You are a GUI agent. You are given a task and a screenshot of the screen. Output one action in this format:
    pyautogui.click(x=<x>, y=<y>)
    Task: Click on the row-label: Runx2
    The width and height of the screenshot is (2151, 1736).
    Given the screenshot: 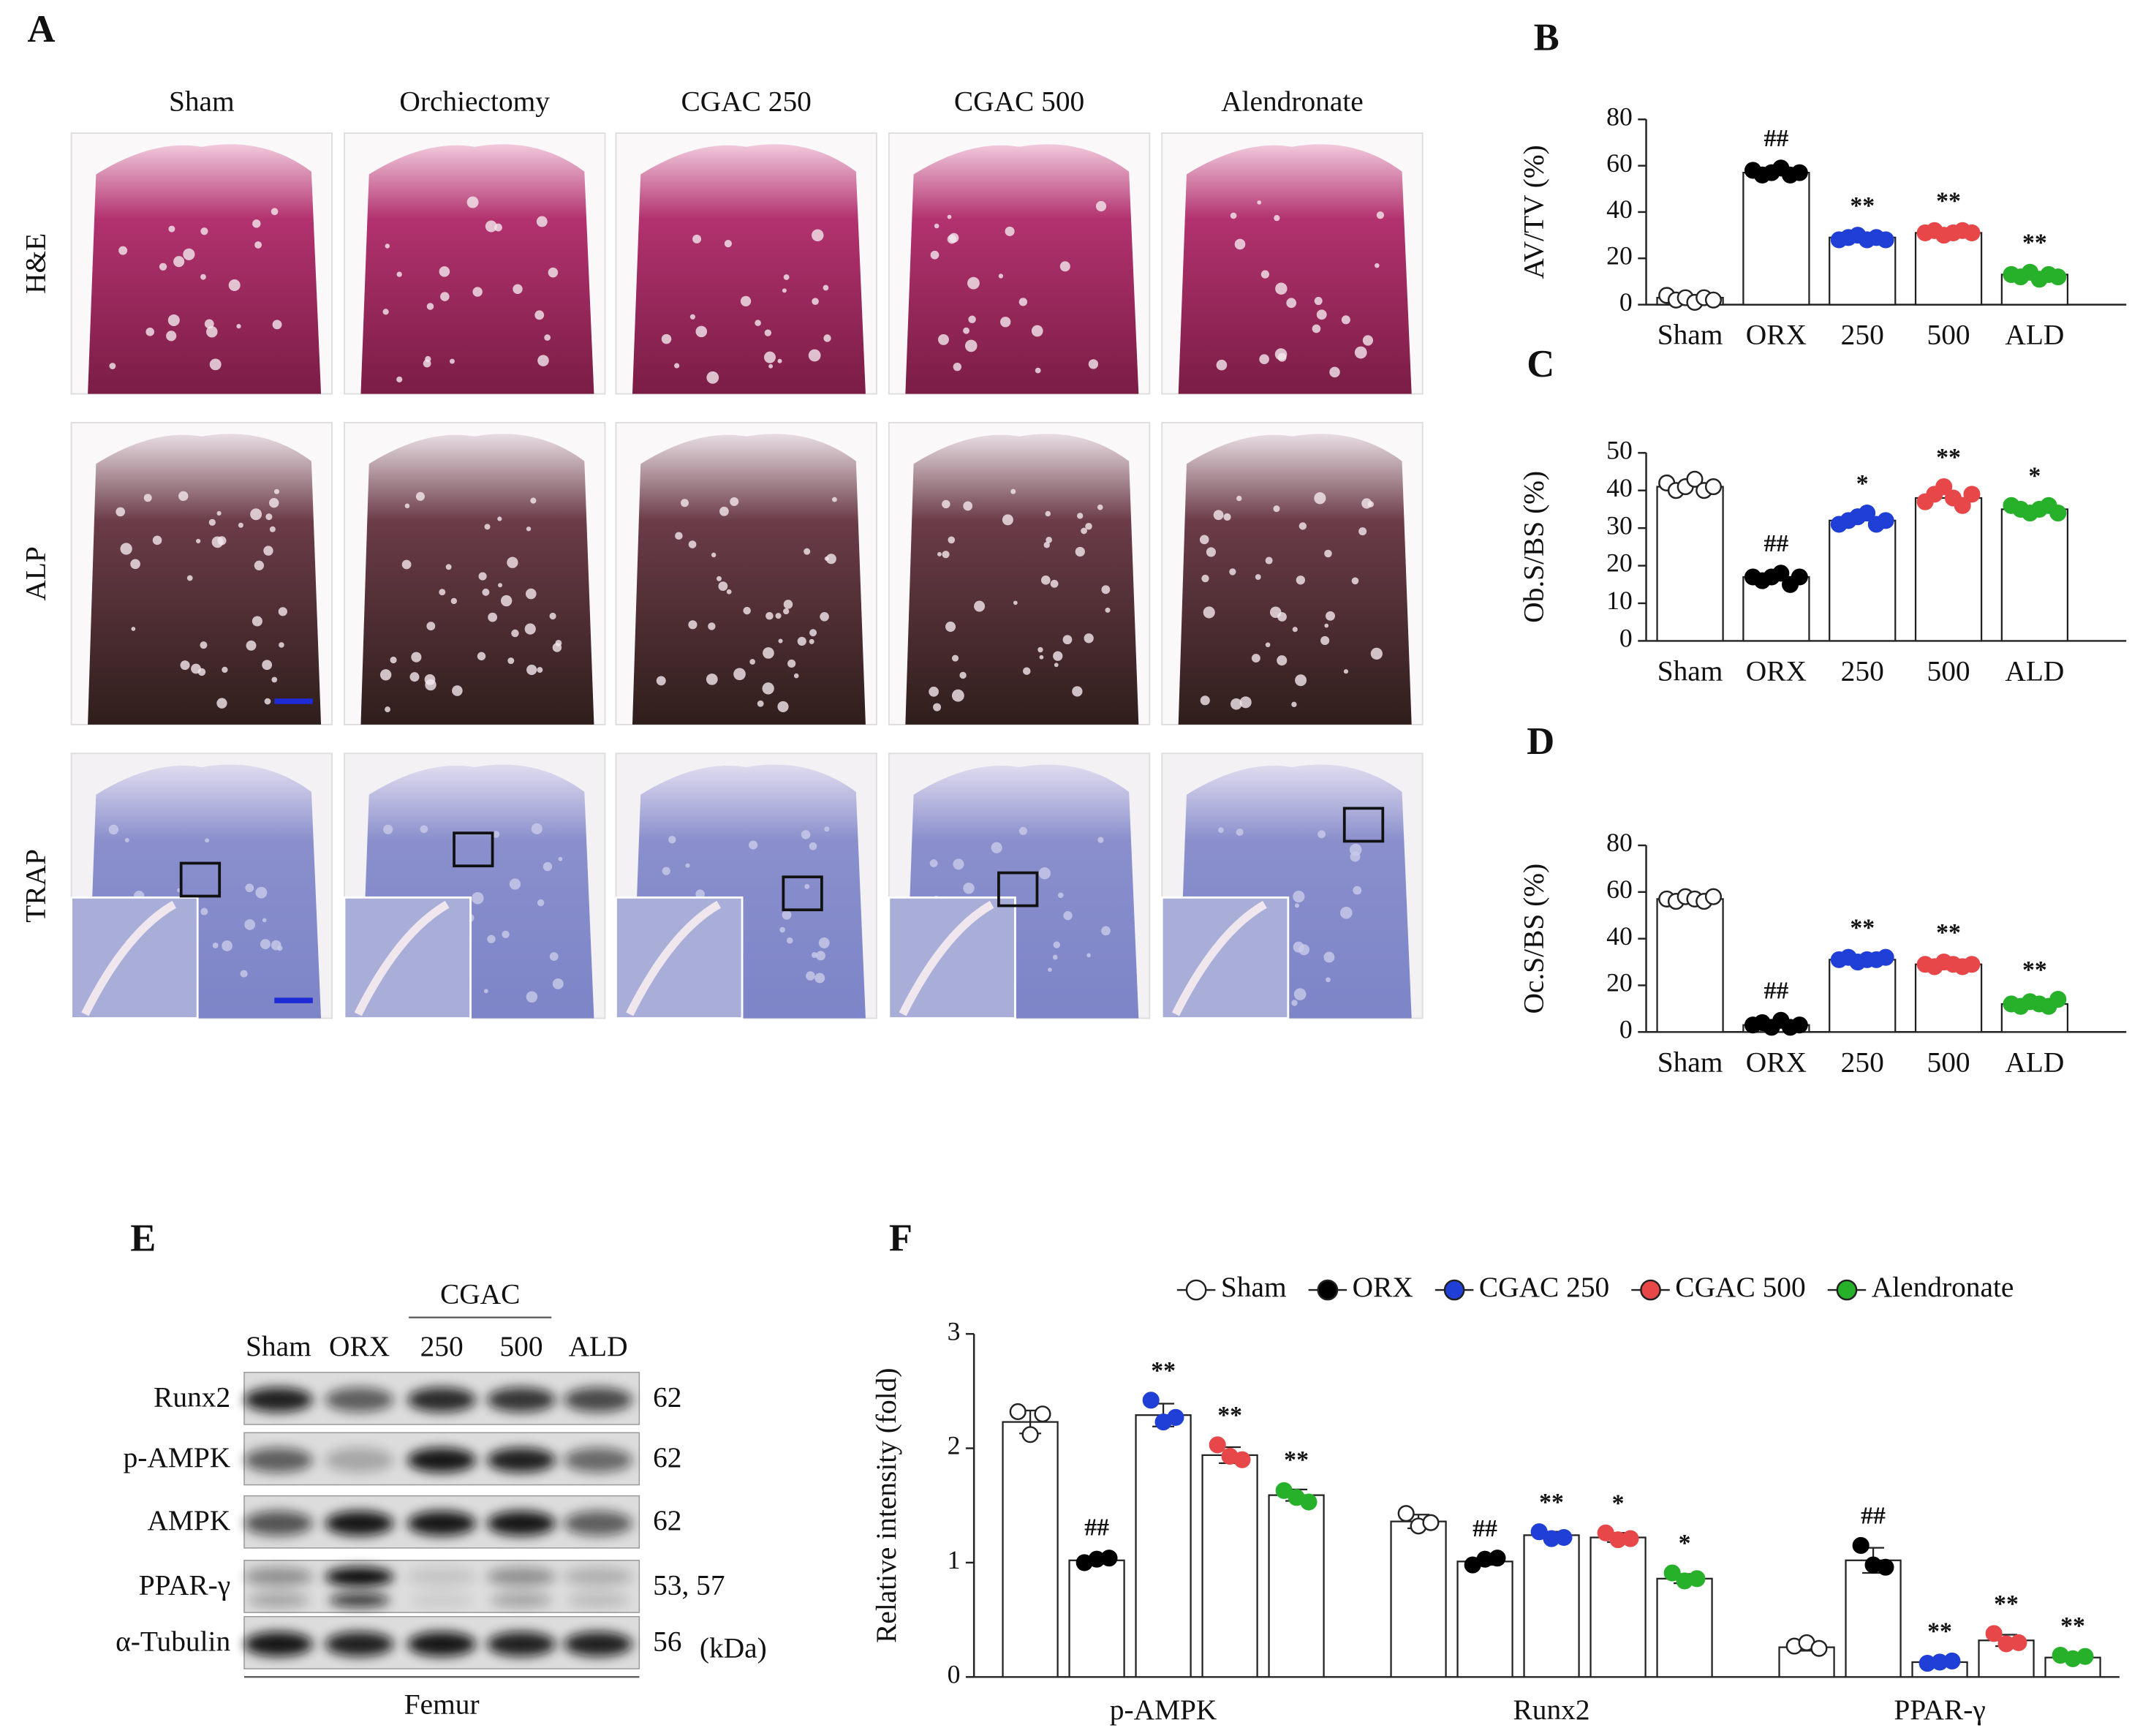 What is the action you would take?
    pyautogui.click(x=192, y=1397)
    